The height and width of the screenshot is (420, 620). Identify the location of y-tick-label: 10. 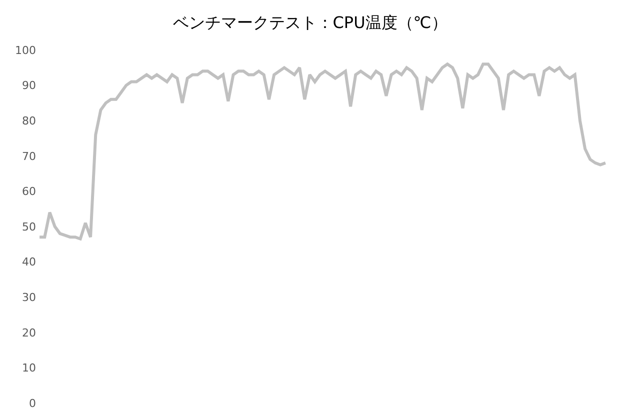
(29, 368).